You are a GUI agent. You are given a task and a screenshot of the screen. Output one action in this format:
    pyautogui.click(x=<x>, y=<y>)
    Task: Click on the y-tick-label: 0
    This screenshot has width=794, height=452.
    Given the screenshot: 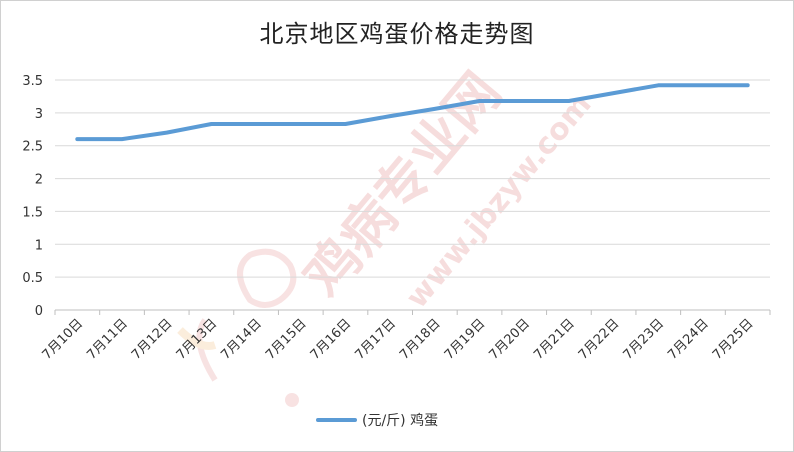 What is the action you would take?
    pyautogui.click(x=39, y=311)
    